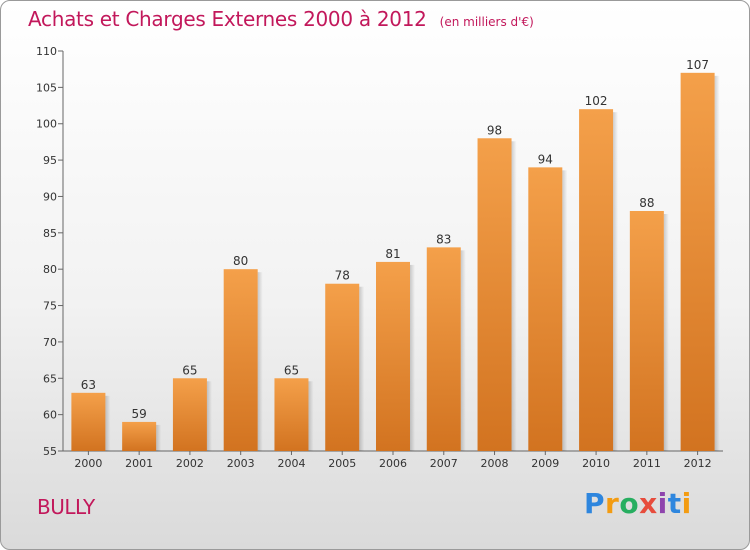 The width and height of the screenshot is (750, 550). Describe the element at coordinates (50, 451) in the screenshot. I see `y-tick-label: 55` at that location.